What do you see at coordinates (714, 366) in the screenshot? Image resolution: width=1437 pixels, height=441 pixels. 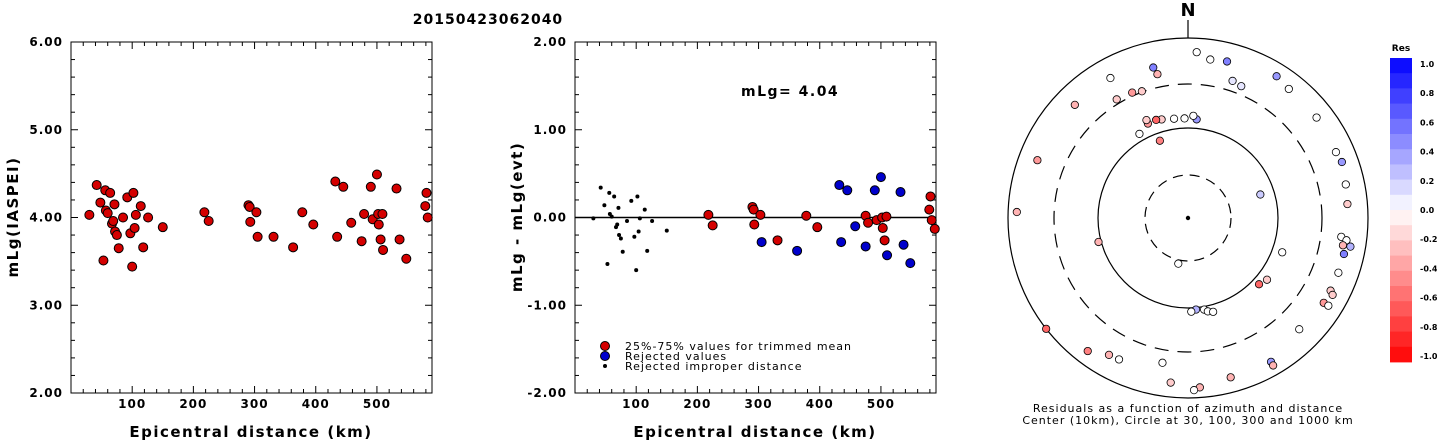 I see `legend-label-improper: Rejected improper distance` at bounding box center [714, 366].